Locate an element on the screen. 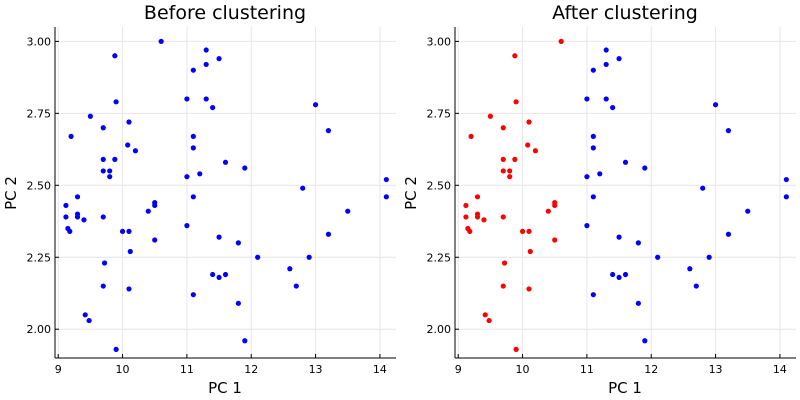 This screenshot has height=400, width=800. y-tick-label: 3.00 is located at coordinates (439, 41).